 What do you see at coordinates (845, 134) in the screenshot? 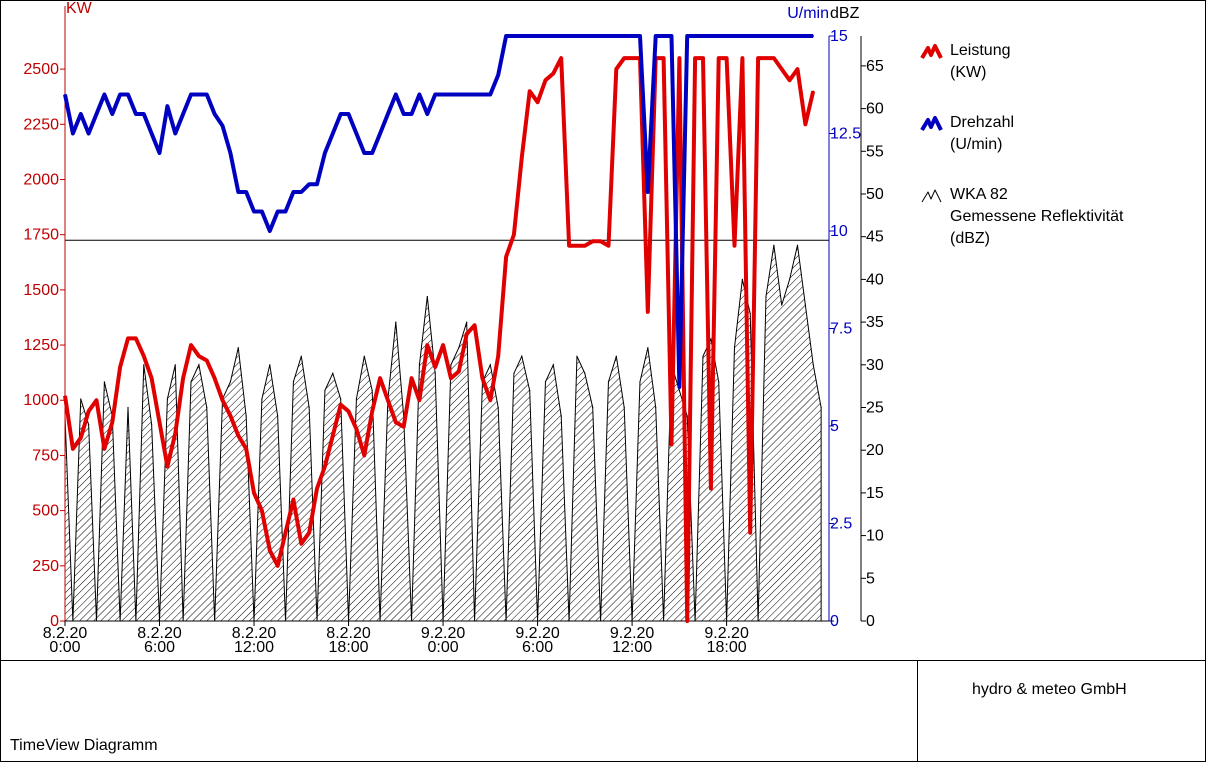
I see `rpm-tick-label: 12.5` at bounding box center [845, 134].